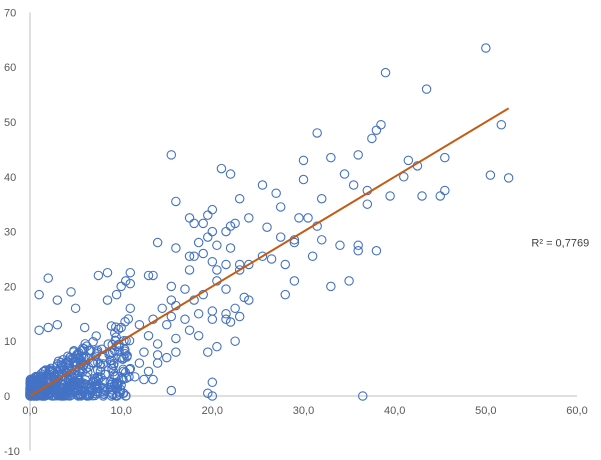 The image size is (601, 460). What do you see at coordinates (485, 411) in the screenshot?
I see `x-tick-label: 50,0` at bounding box center [485, 411].